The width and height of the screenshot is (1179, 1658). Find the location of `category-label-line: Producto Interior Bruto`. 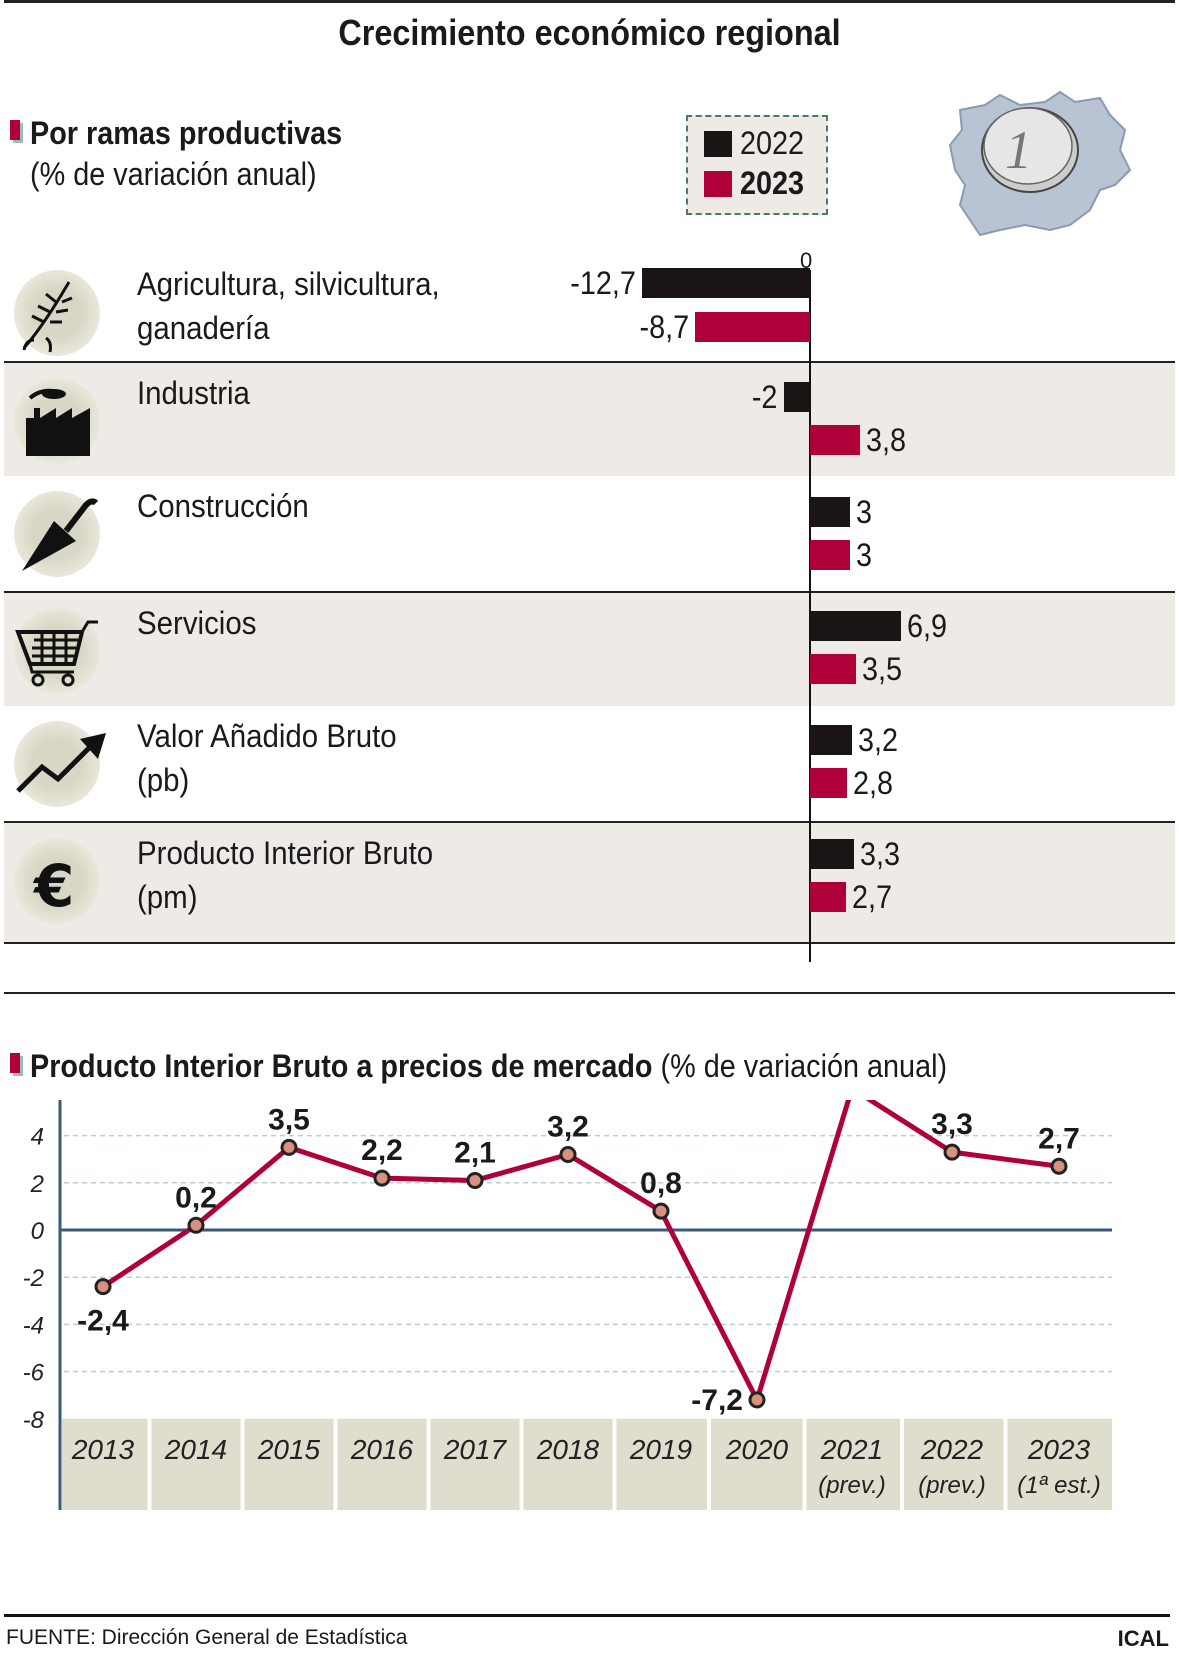

category-label-line: Producto Interior Bruto is located at coordinates (285, 853).